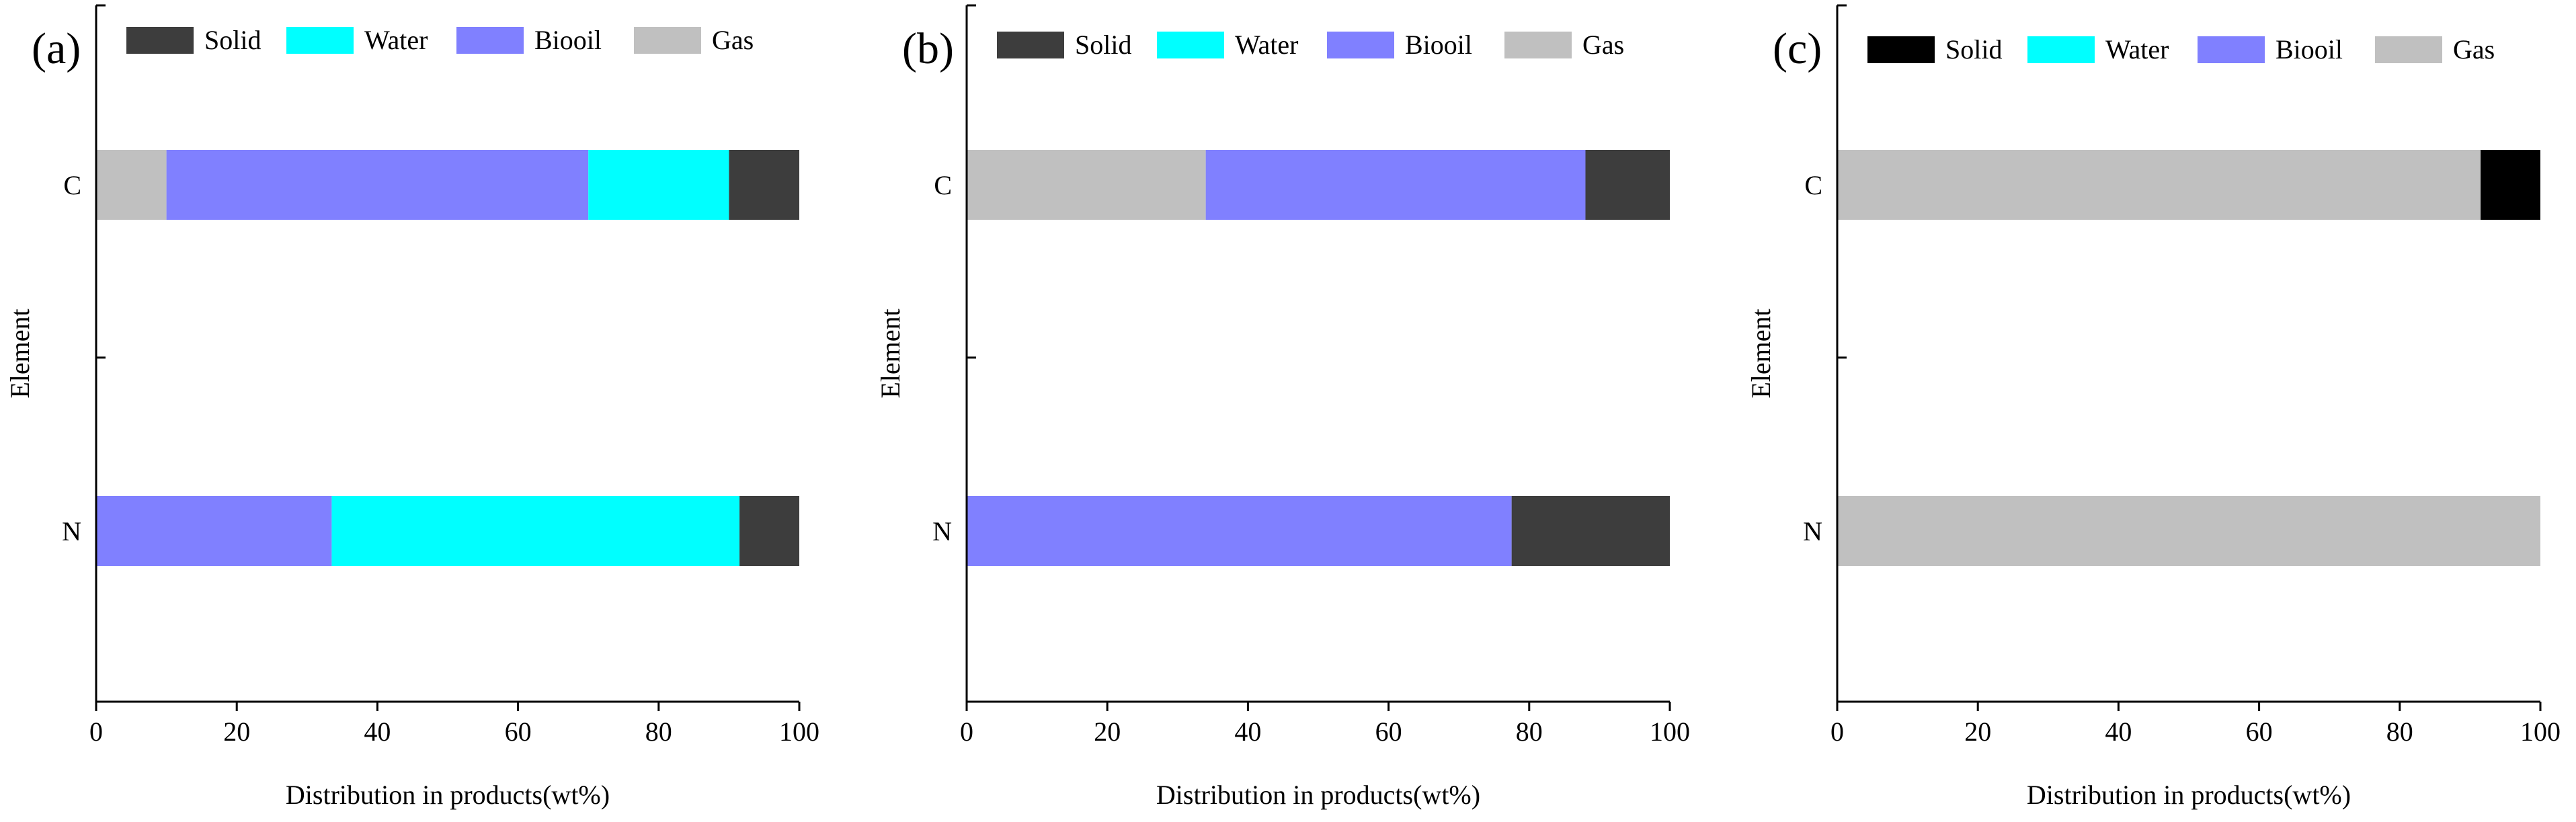  What do you see at coordinates (2188, 531) in the screenshot?
I see `bar-n-gas` at bounding box center [2188, 531].